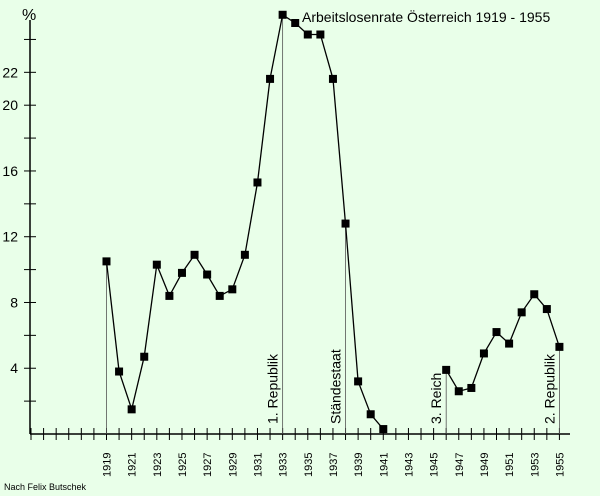 The image size is (600, 496). I want to click on x-tick-label: 1935, so click(309, 465).